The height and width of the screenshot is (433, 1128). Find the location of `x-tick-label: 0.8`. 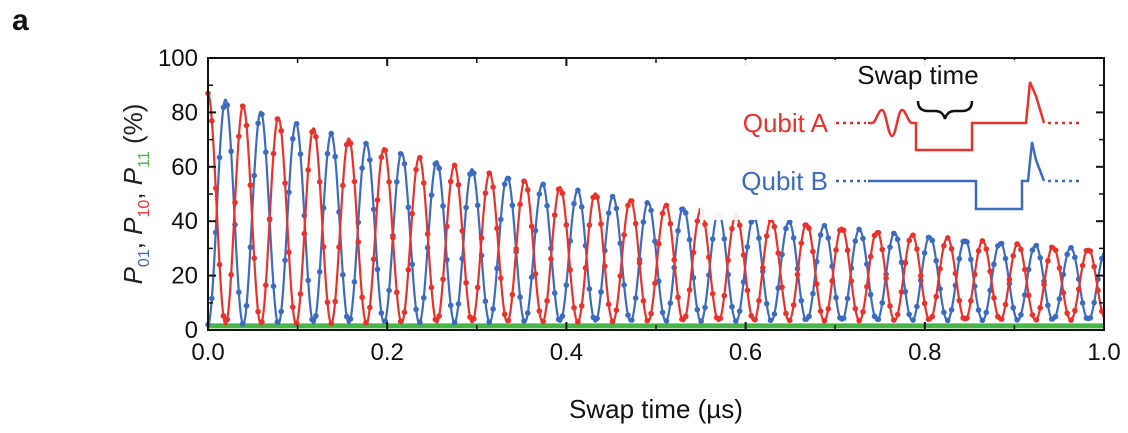

x-tick-label: 0.8 is located at coordinates (924, 352).